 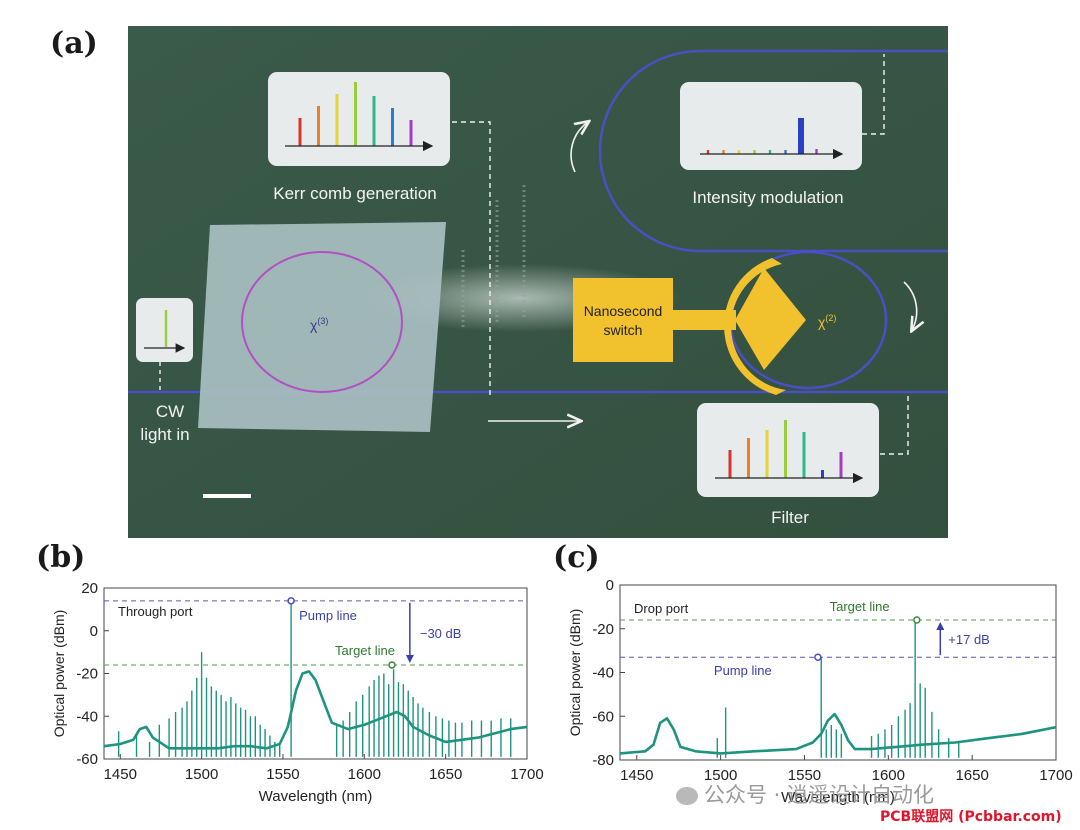 I want to click on watermark-site: PCB联盟网 (Pcbbar.com), so click(x=971, y=817).